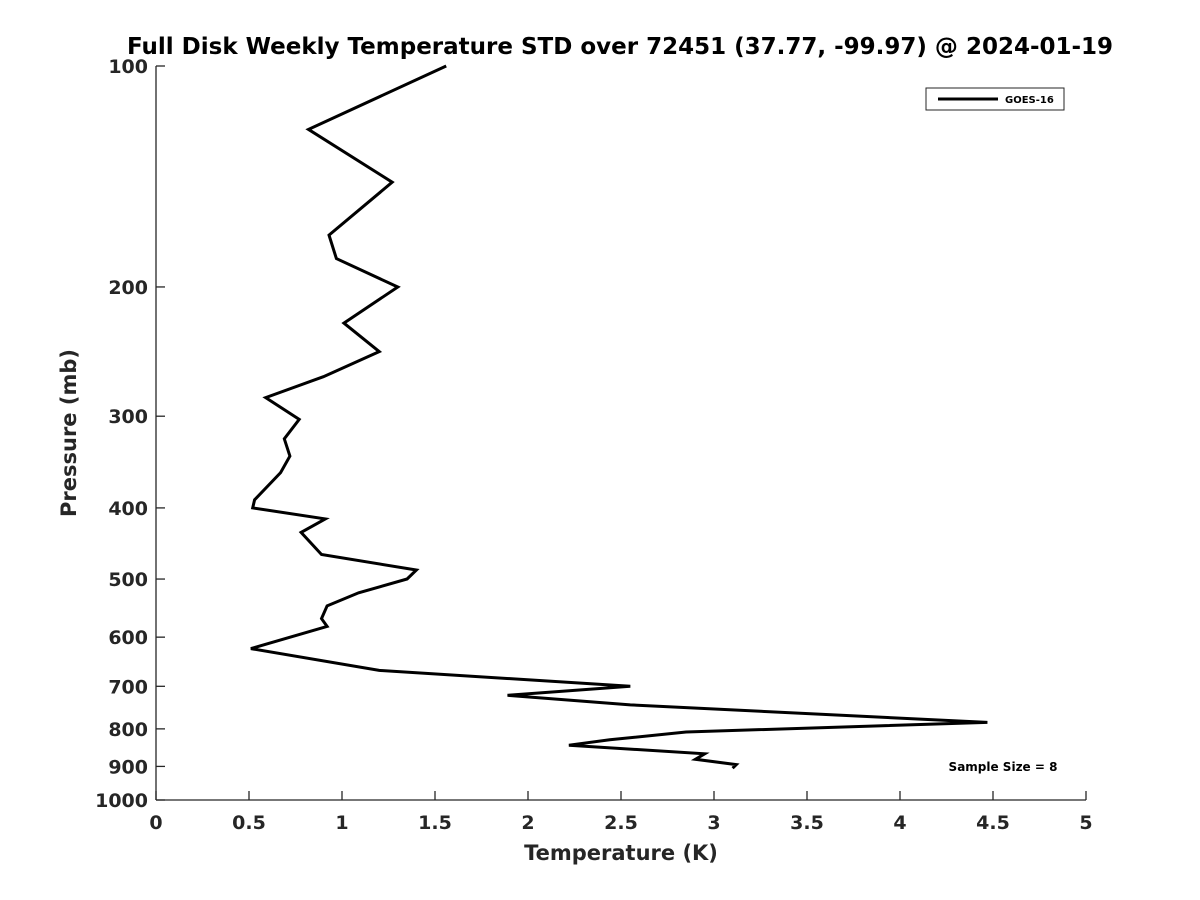 This screenshot has width=1200, height=900. Describe the element at coordinates (995, 99) in the screenshot. I see `legend: GOES-16` at that location.